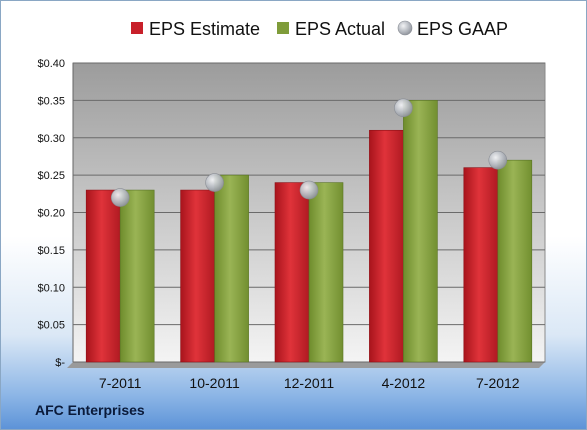 This screenshot has height=430, width=587. I want to click on y-tick-label: $0.15, so click(51, 251).